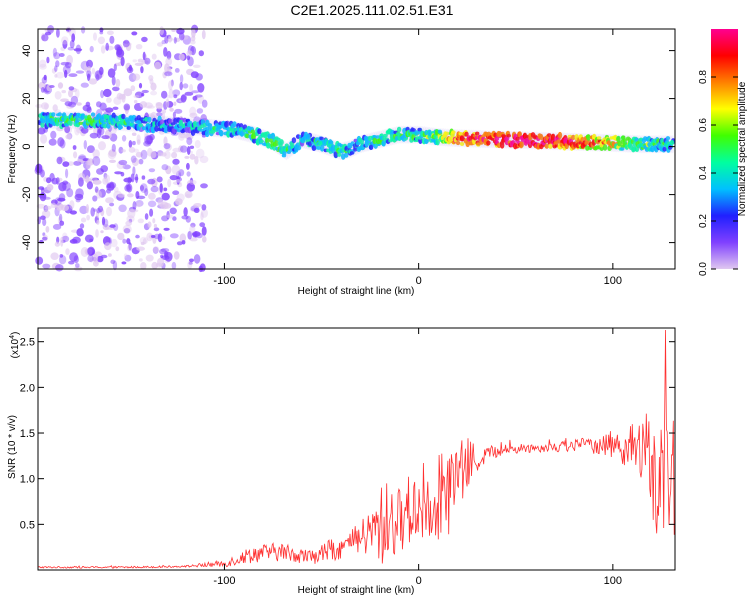 The image size is (750, 600). I want to click on spectrogram-ridge-halo, so click(298, 142).